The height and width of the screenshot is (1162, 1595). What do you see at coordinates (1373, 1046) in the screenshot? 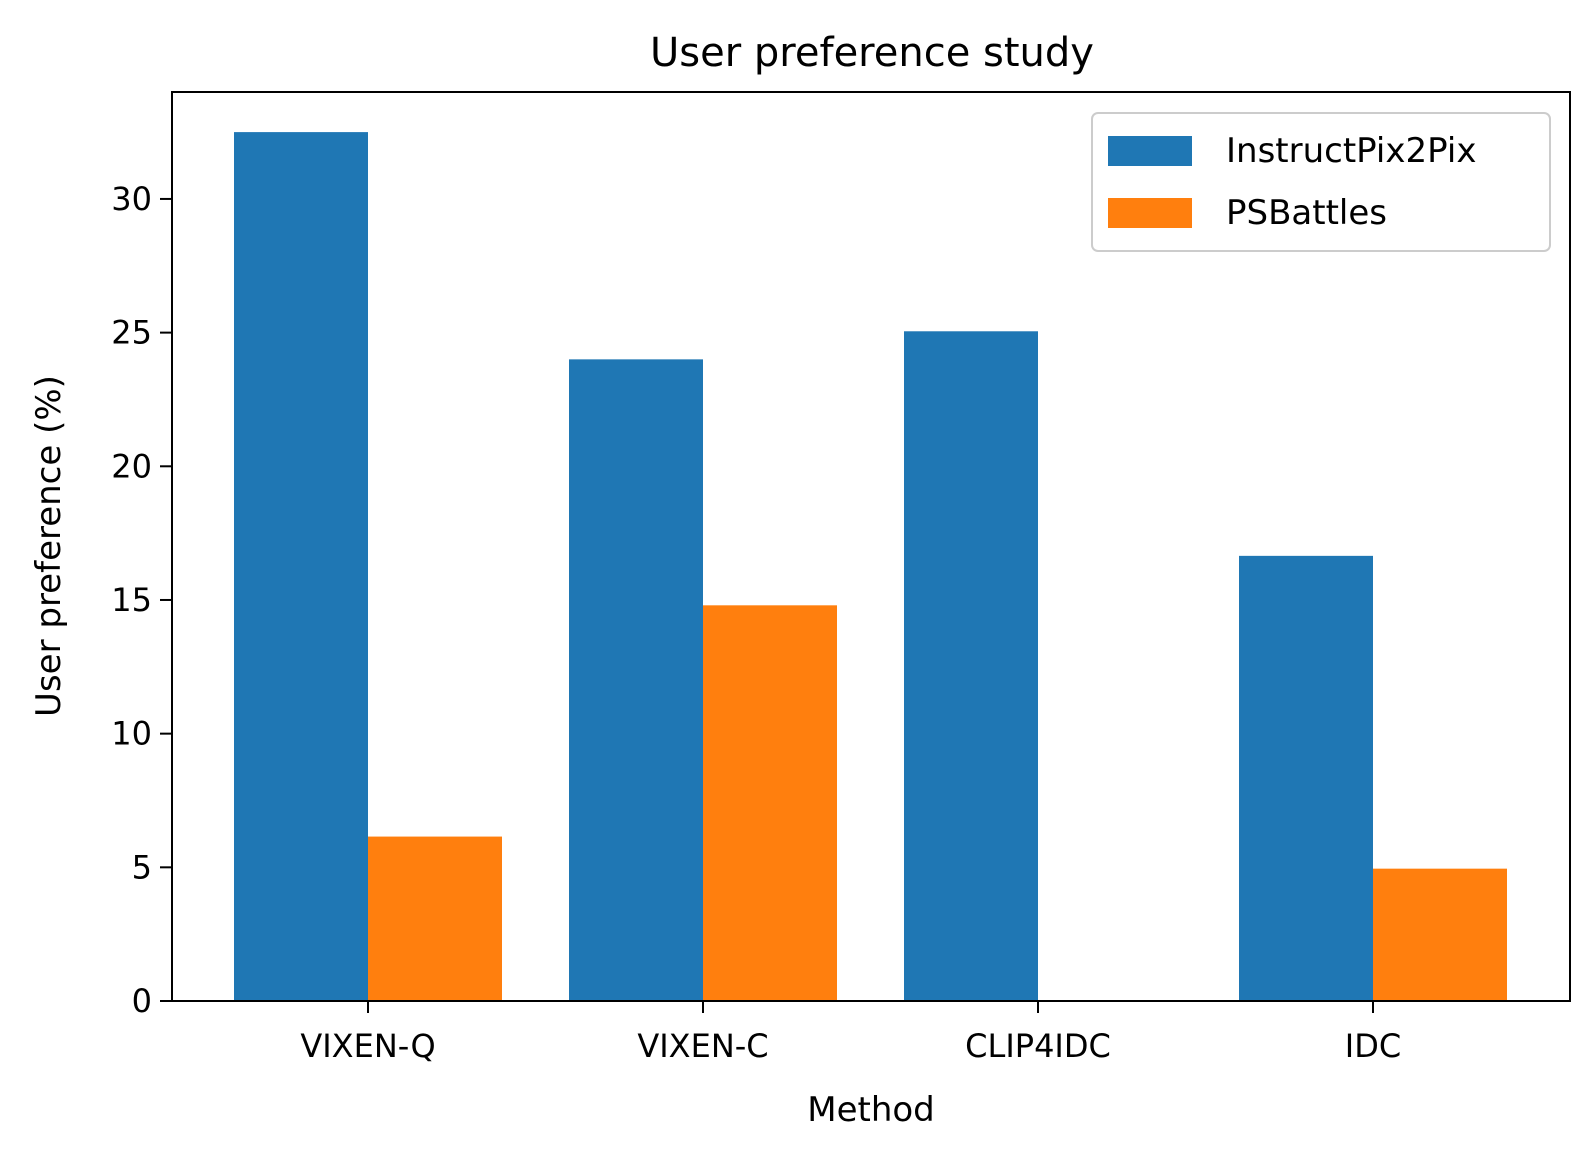
I see `x-tick-label: IDC` at bounding box center [1373, 1046].